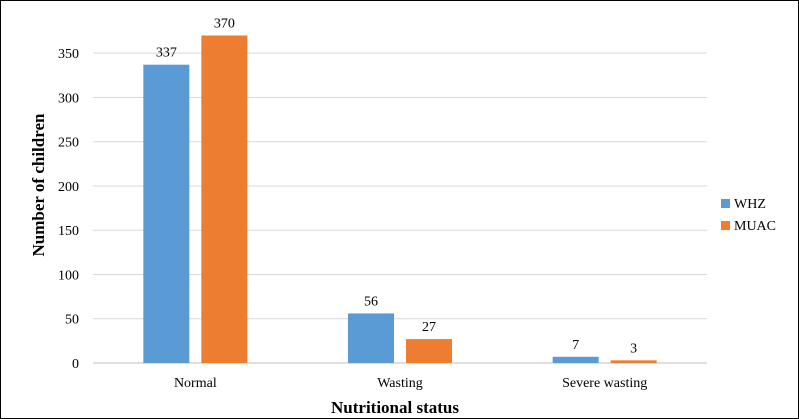  Describe the element at coordinates (166, 214) in the screenshot. I see `bar-whz-normal` at that location.